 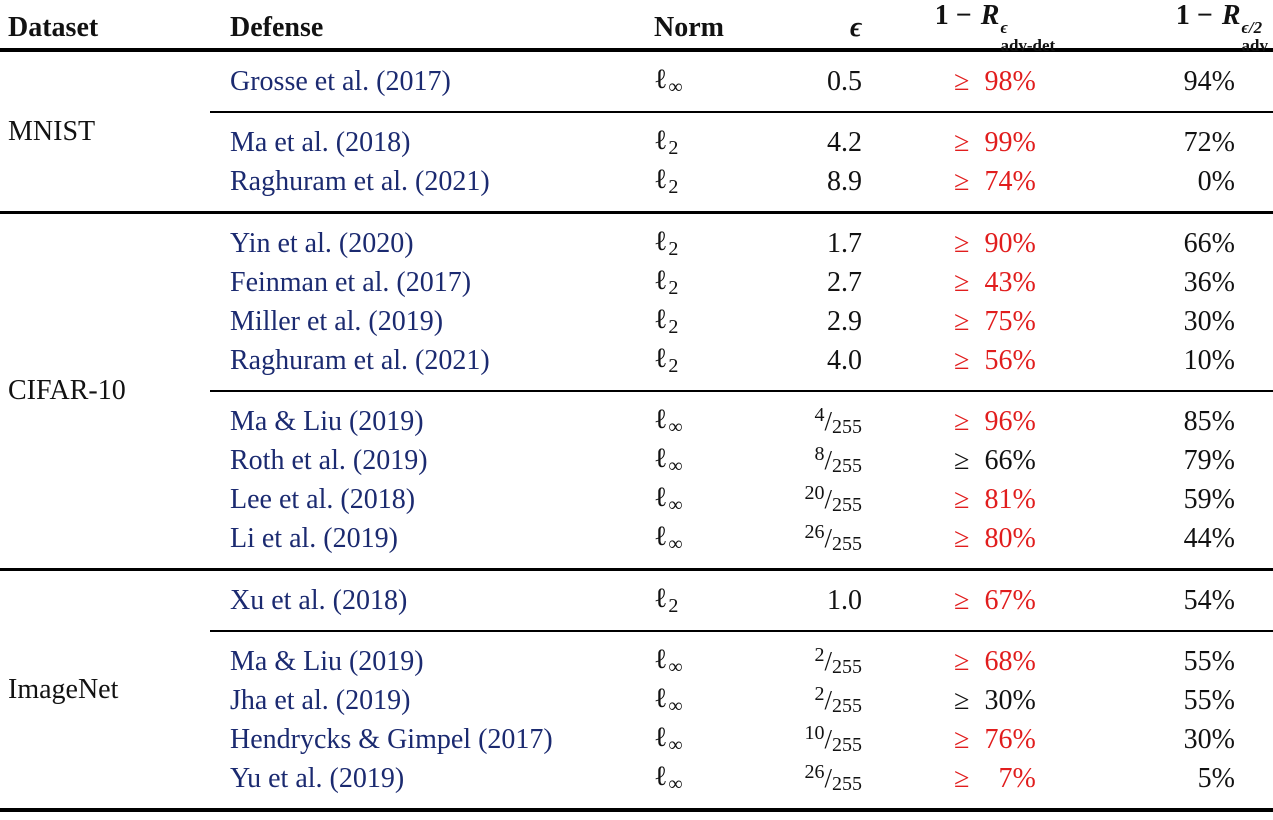 What do you see at coordinates (995, 181) in the screenshot?
I see `bound-value: ≥74%` at bounding box center [995, 181].